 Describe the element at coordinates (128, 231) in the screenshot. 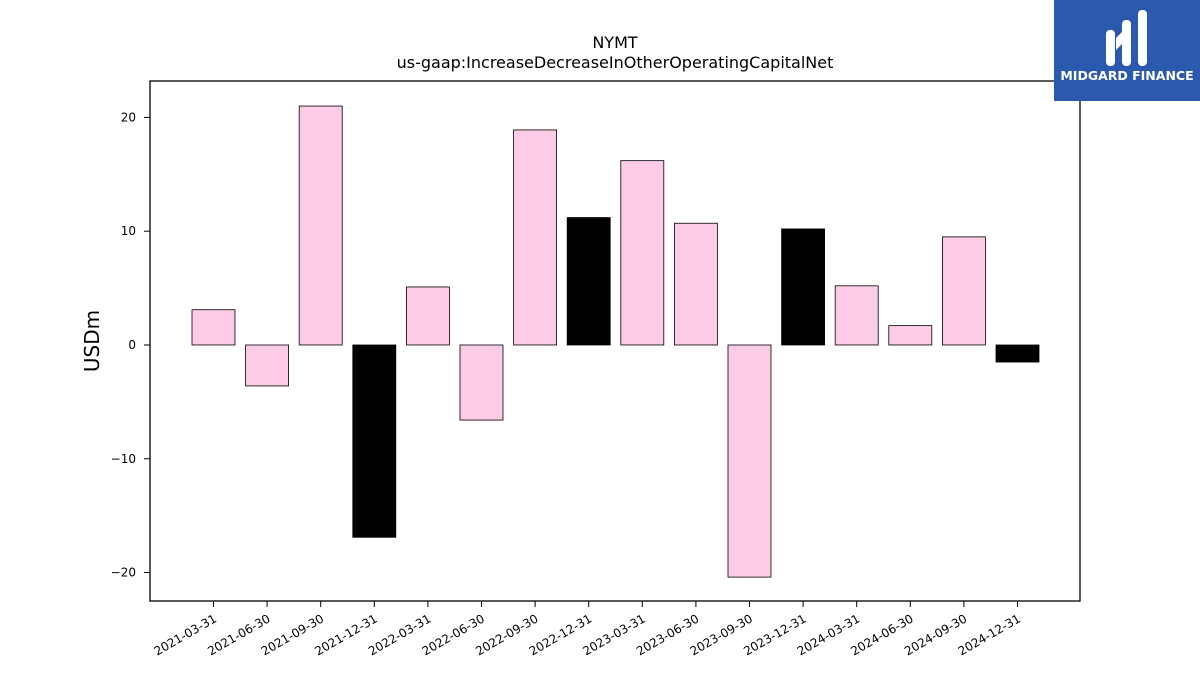

I see `y-tick-label: 10` at that location.